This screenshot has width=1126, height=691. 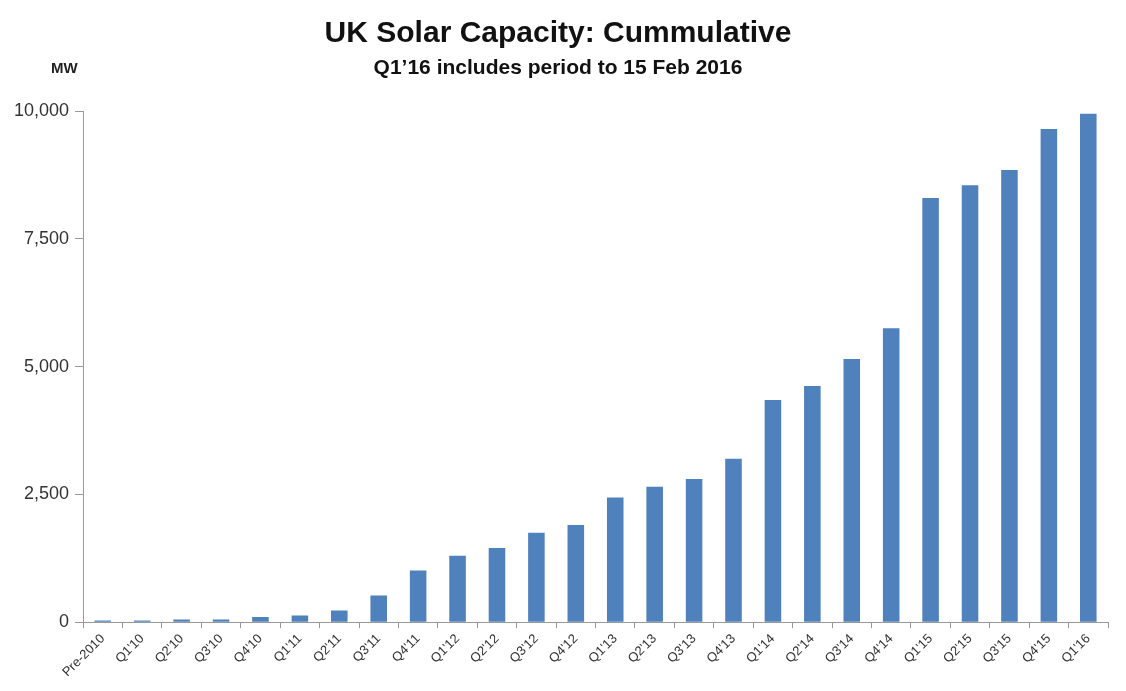 What do you see at coordinates (47, 237) in the screenshot?
I see `y-tick-label: 7,500` at bounding box center [47, 237].